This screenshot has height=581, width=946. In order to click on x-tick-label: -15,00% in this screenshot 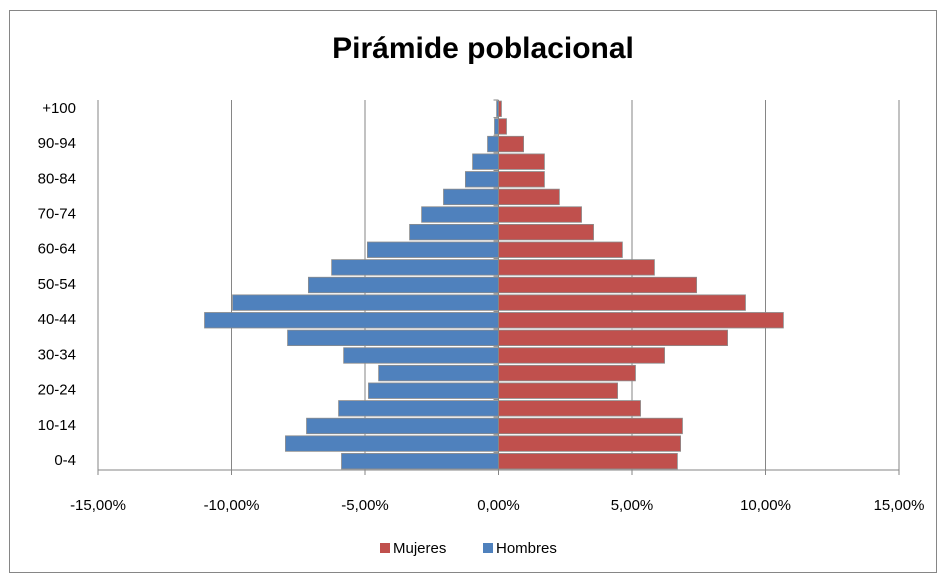, I will do `click(98, 505)`.